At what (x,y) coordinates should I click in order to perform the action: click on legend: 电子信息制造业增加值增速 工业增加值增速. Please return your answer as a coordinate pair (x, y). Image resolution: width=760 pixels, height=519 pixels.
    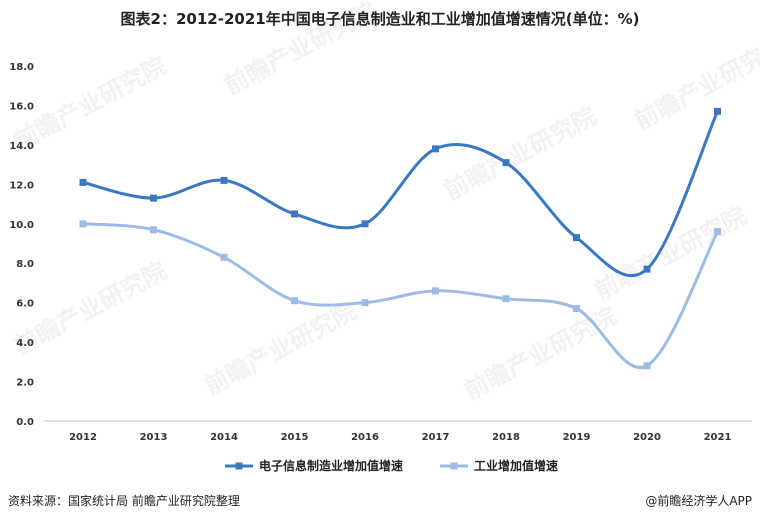
    Looking at the image, I should click on (391, 465).